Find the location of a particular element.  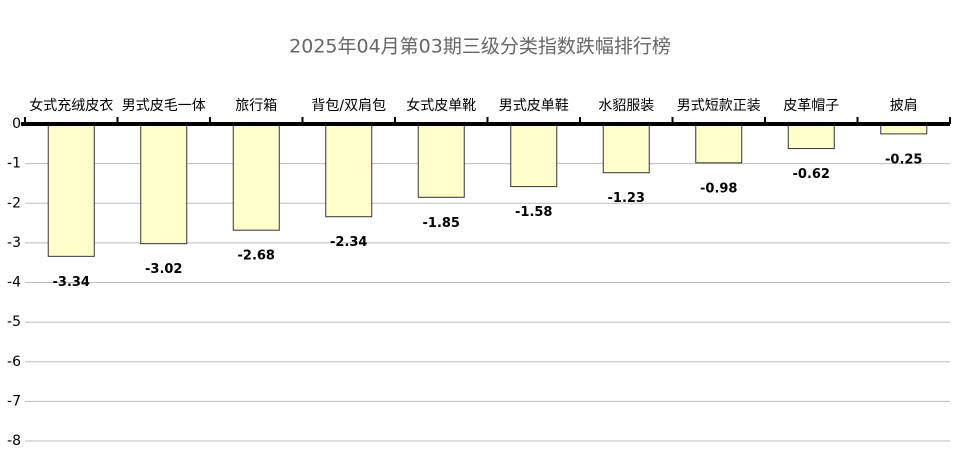

x-tick-label: 旅行箱 is located at coordinates (256, 106).